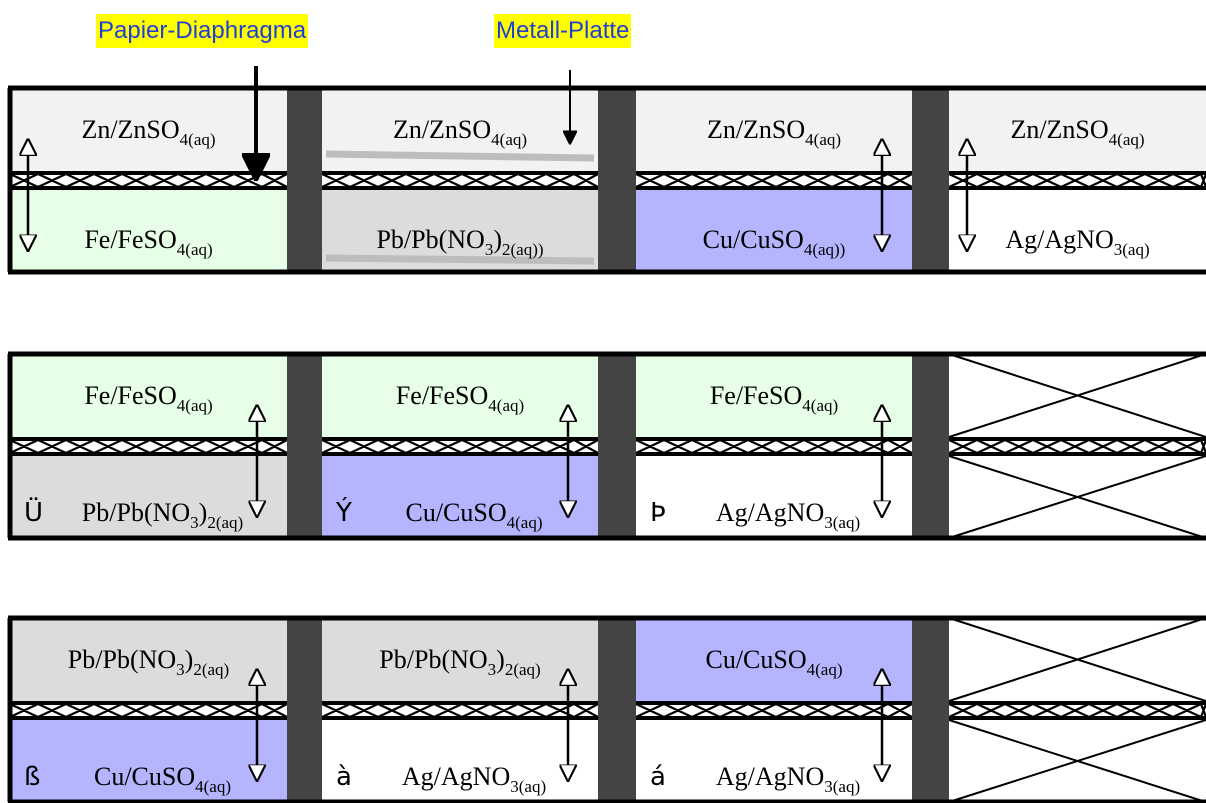  Describe the element at coordinates (148, 710) in the screenshot. I see `galvanic-cell: Pb/Pb(NO3)2(aq) ß Cu/CuSO4(aq)` at that location.